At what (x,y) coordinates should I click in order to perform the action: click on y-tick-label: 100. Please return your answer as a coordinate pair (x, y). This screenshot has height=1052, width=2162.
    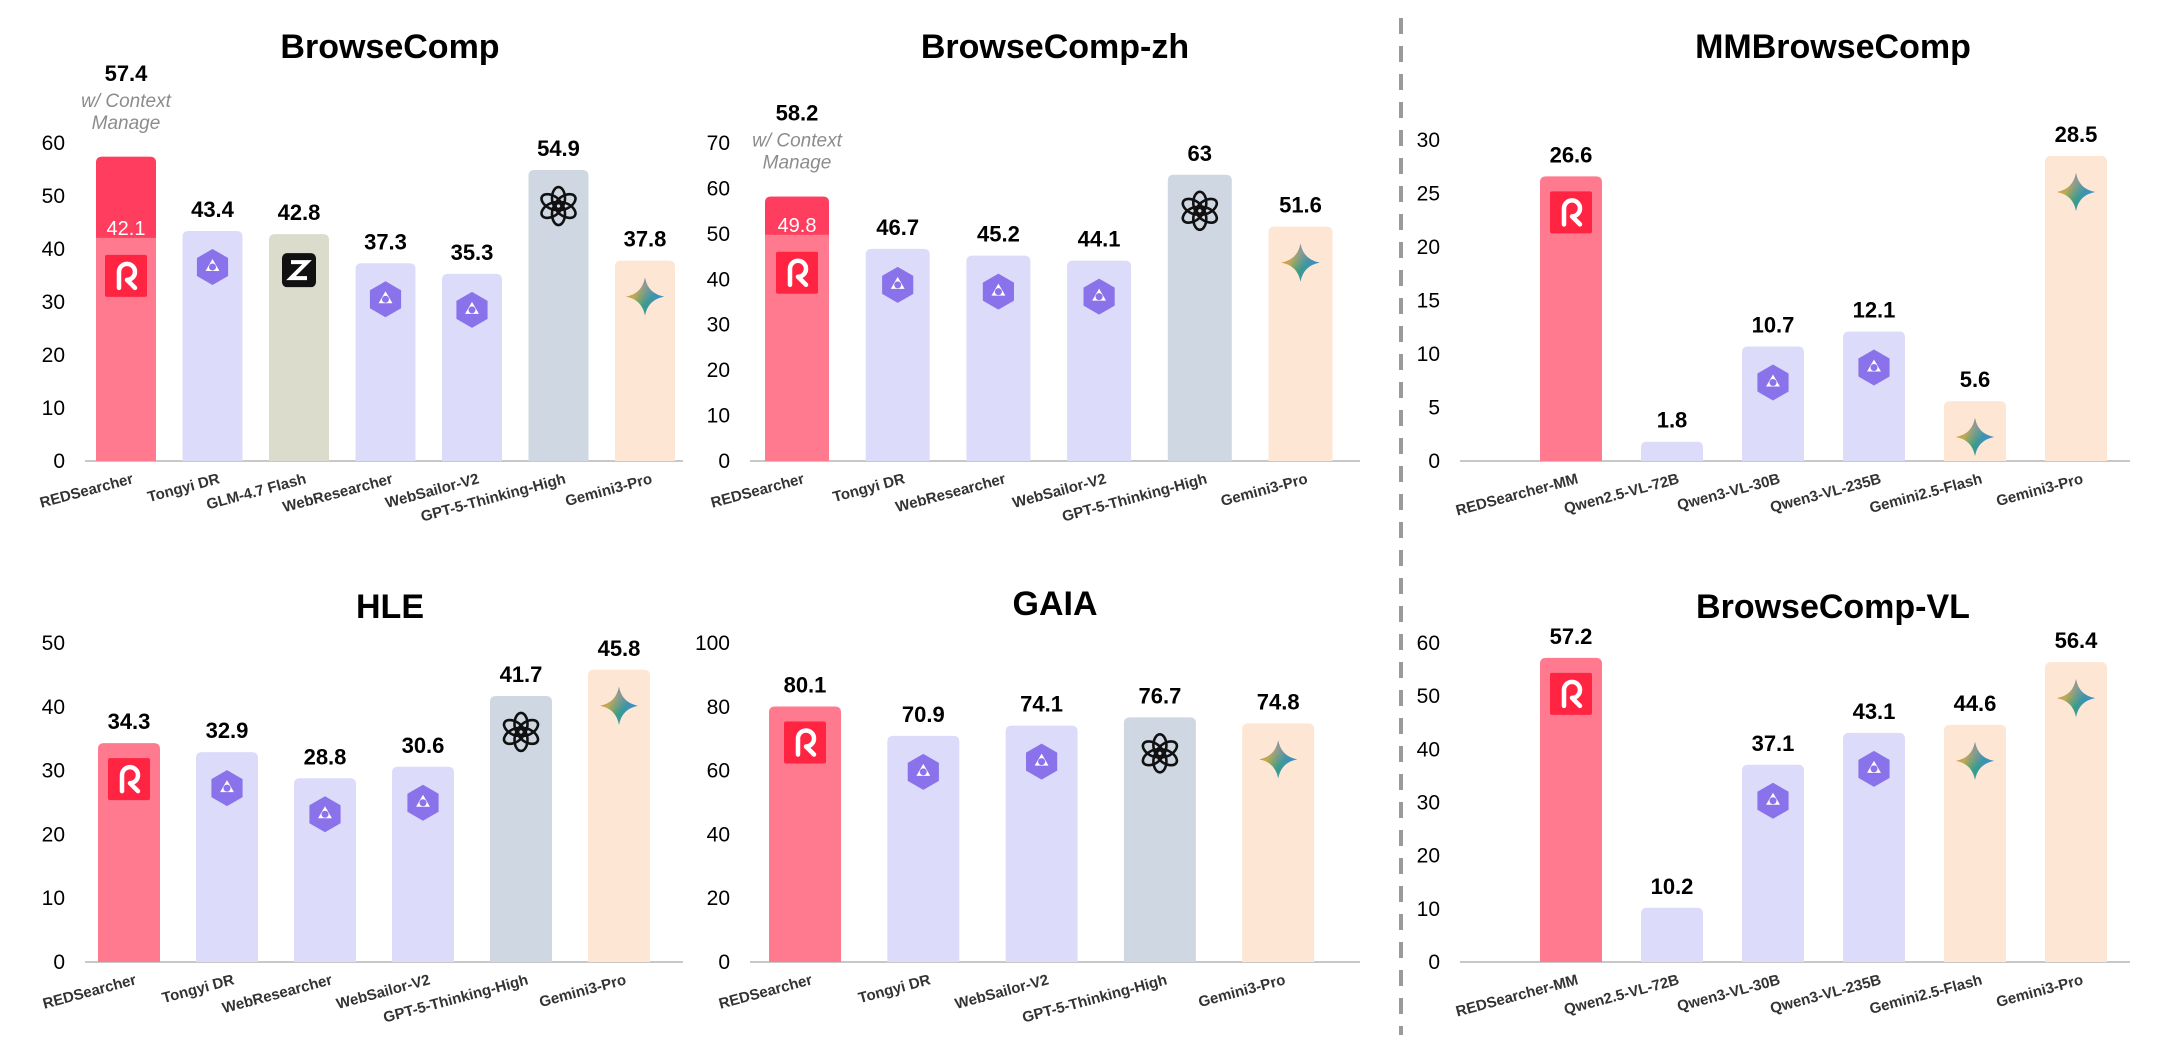
    Looking at the image, I should click on (712, 643).